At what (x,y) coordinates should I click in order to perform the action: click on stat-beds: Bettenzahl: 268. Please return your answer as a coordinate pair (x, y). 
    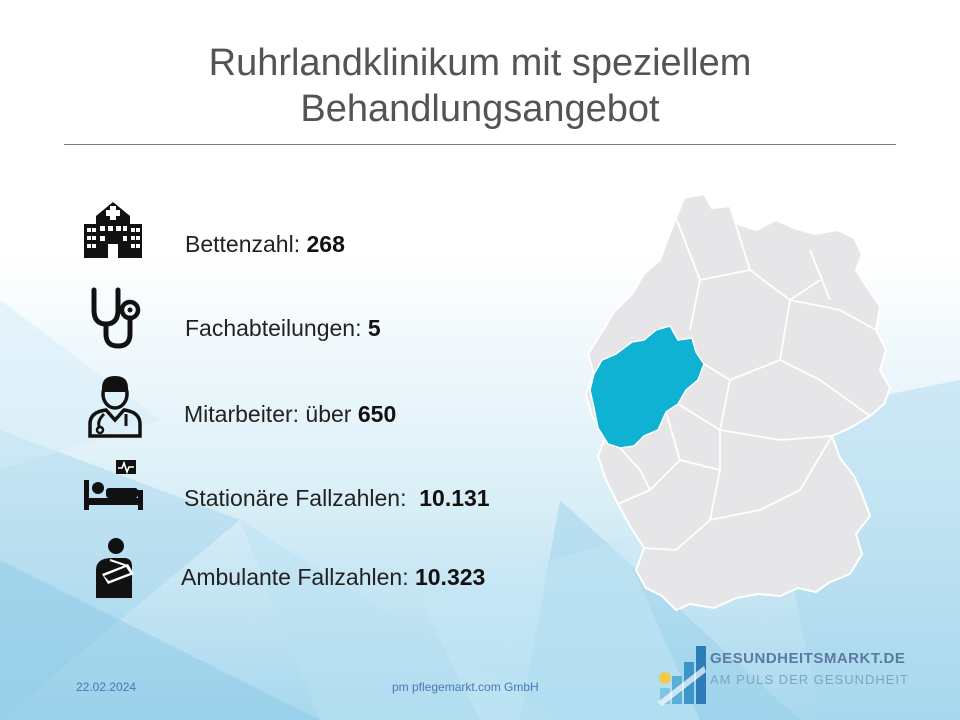
    Looking at the image, I should click on (265, 244).